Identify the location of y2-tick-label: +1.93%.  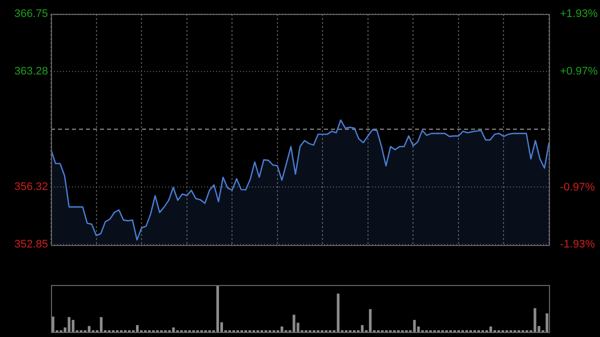
(579, 14).